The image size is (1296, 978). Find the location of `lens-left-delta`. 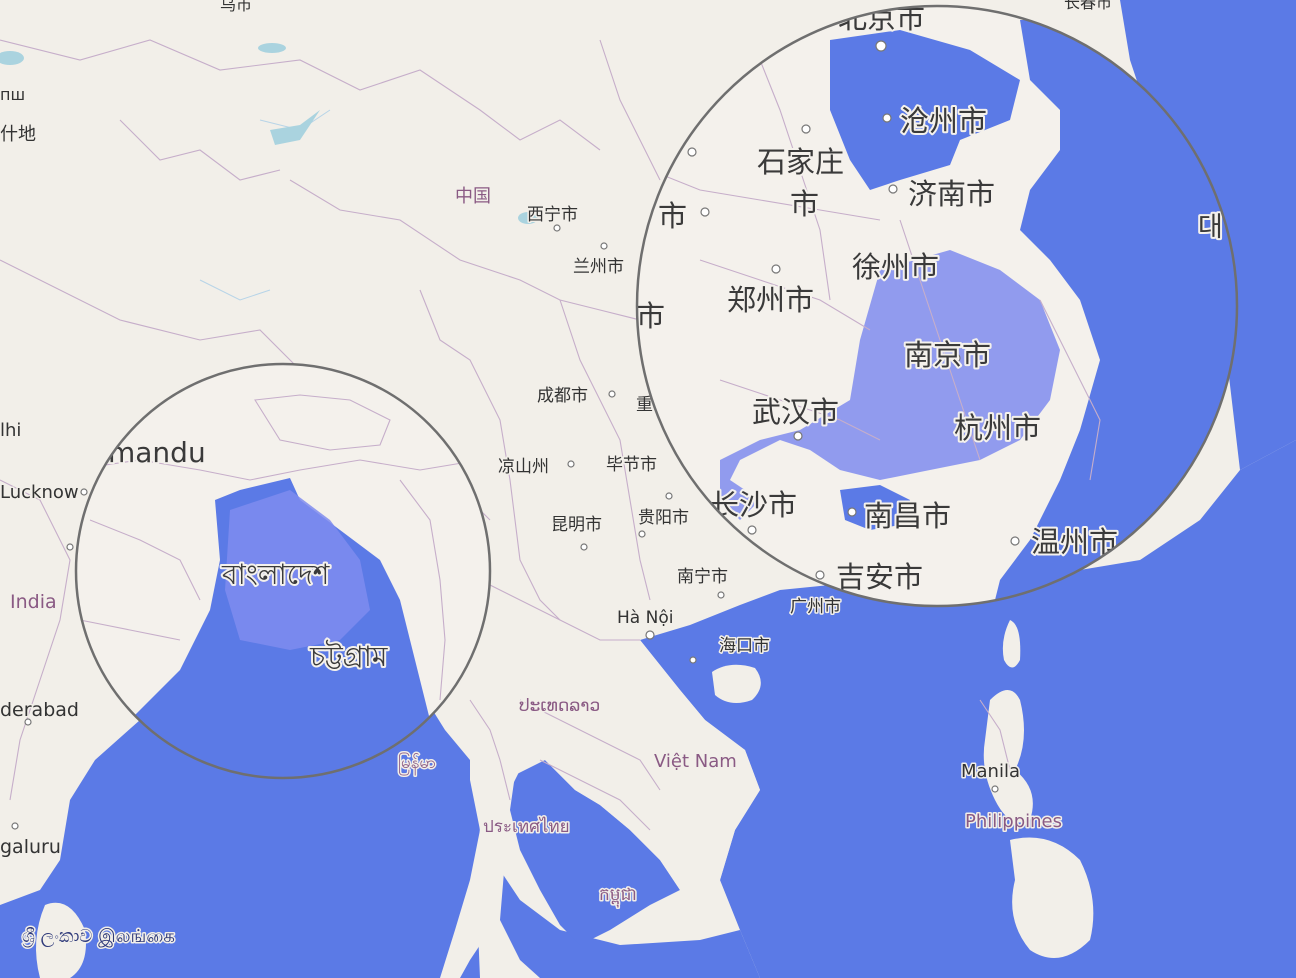

lens-left-delta is located at coordinates (297, 570).